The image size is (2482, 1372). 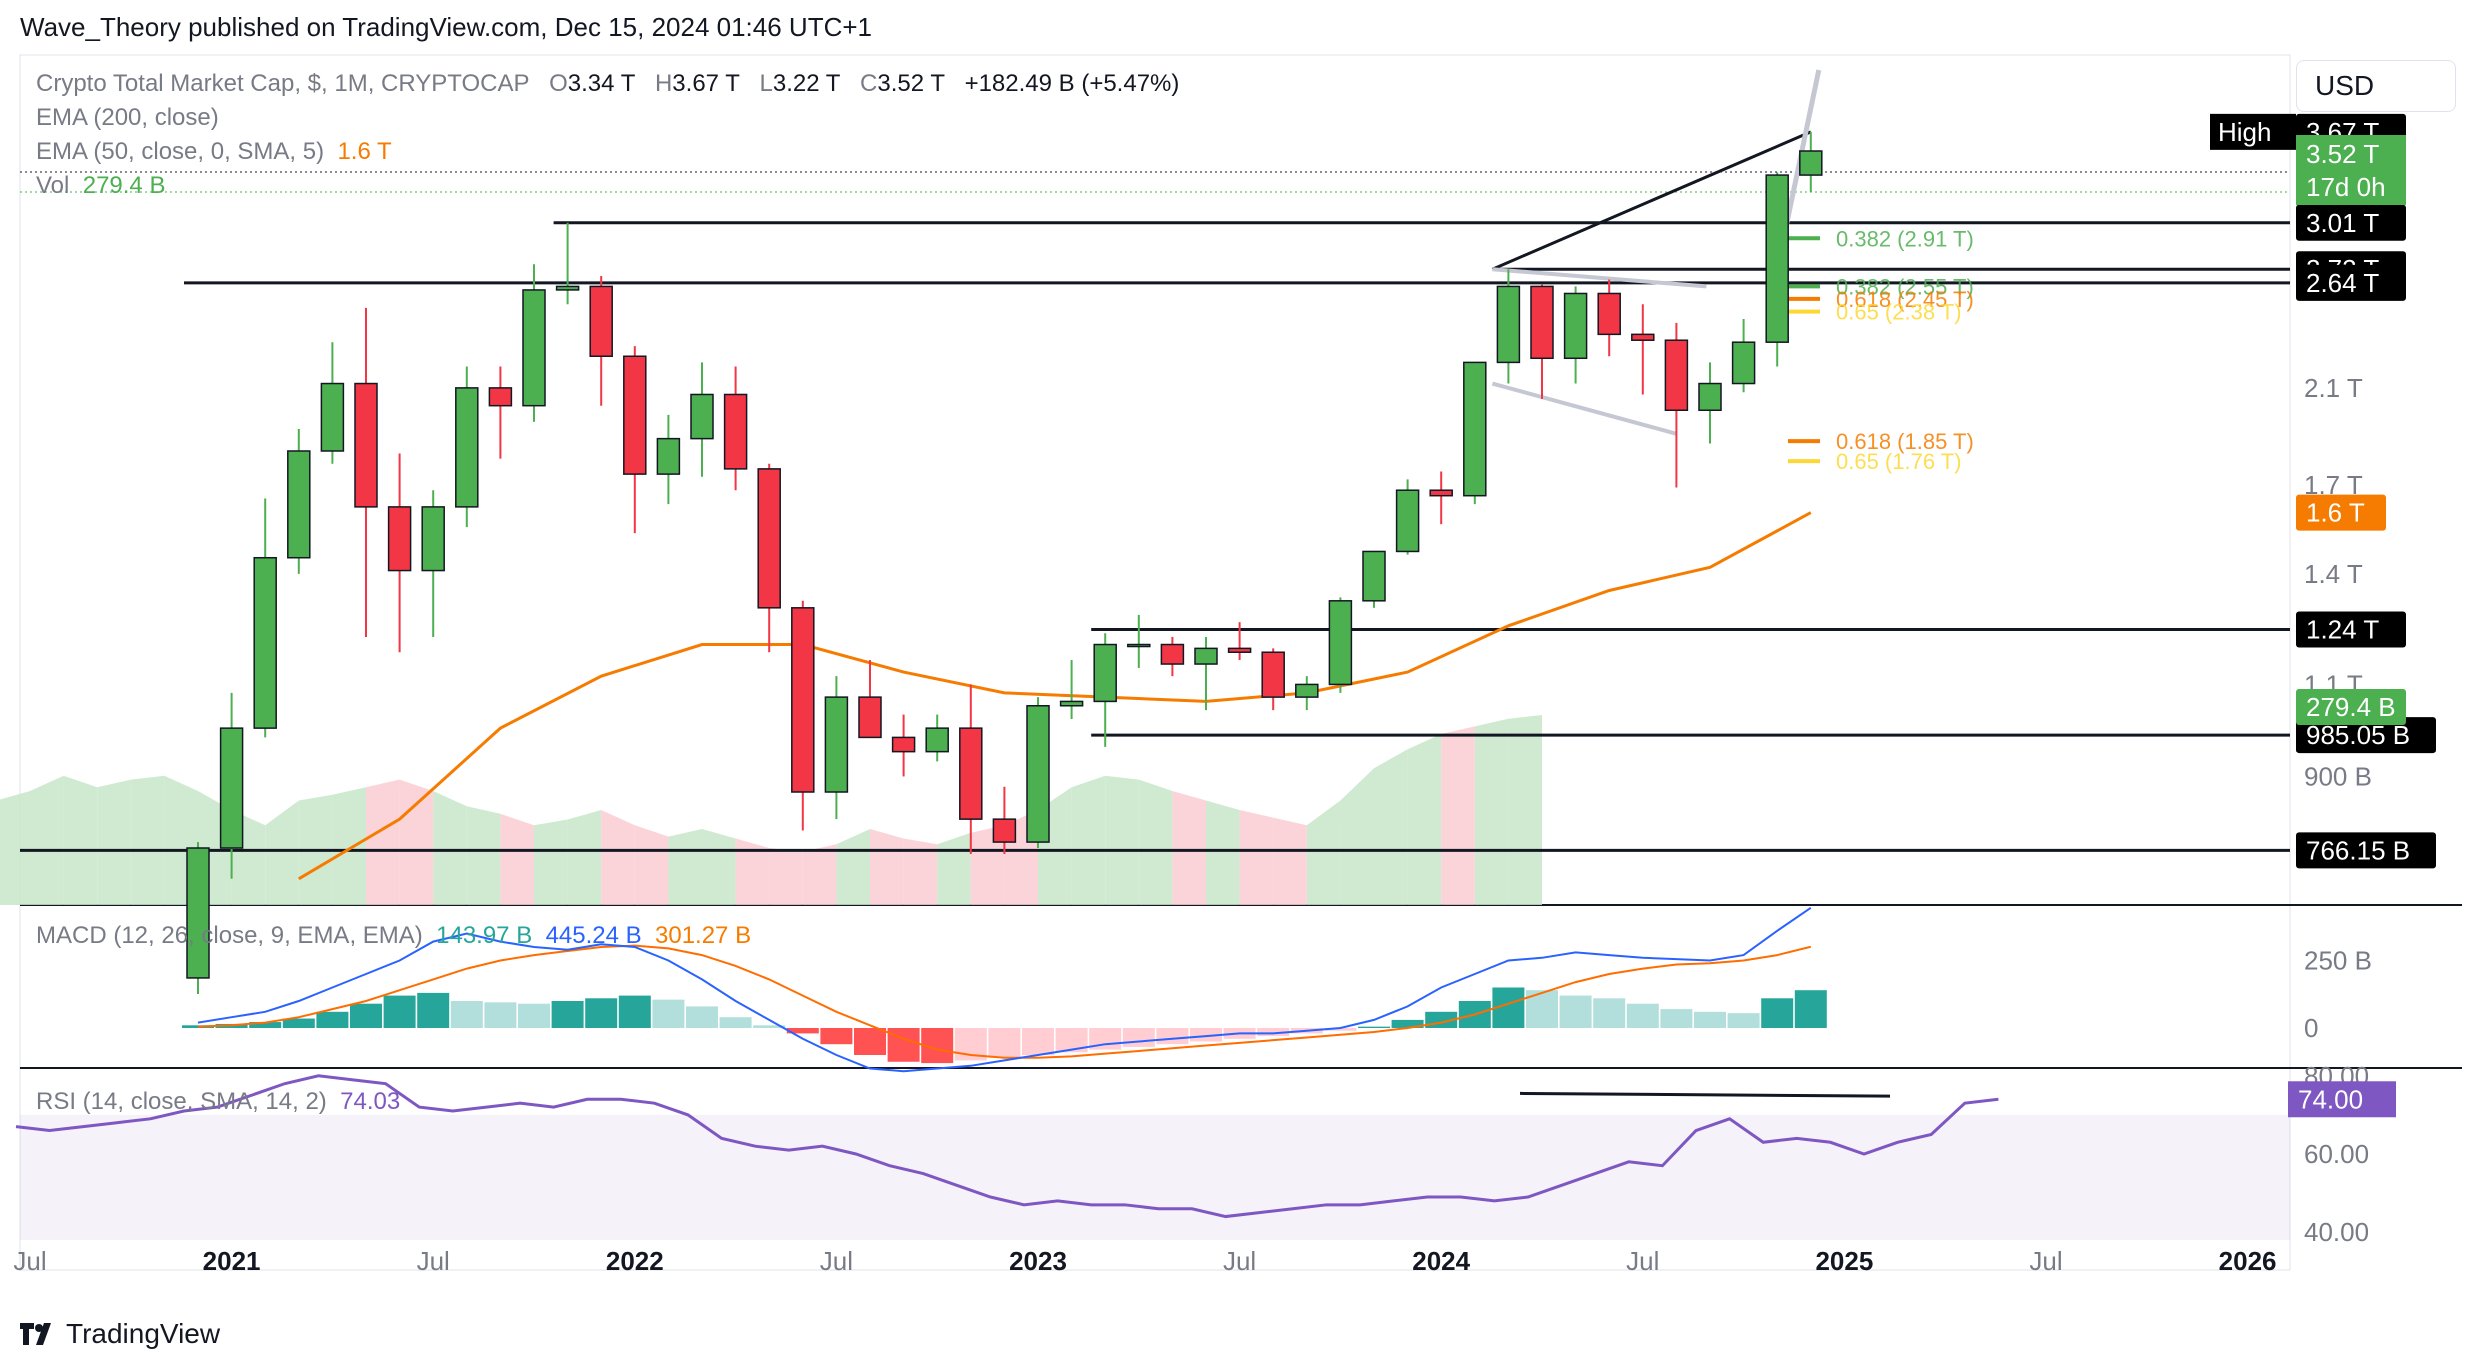 I want to click on tradingview-logo: TradingView, so click(x=120, y=1334).